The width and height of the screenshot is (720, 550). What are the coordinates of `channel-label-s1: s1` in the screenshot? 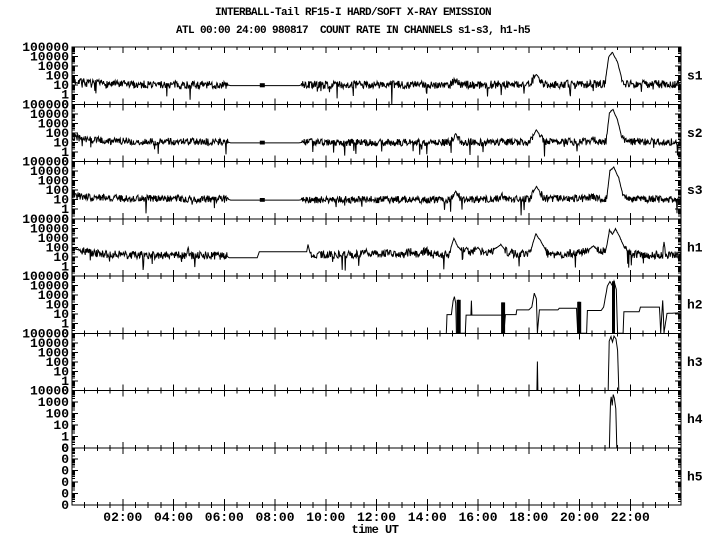 It's located at (695, 76).